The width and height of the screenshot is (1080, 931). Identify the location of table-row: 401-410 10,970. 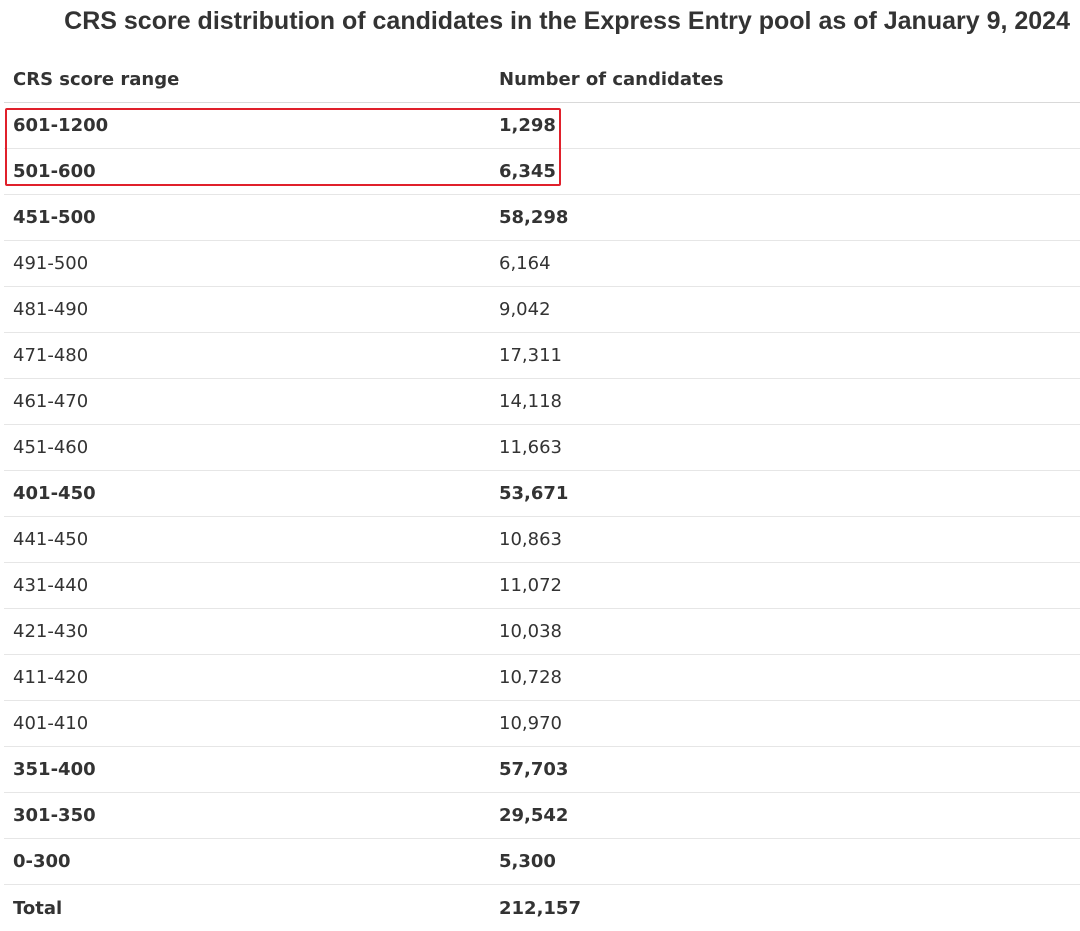
(542, 724).